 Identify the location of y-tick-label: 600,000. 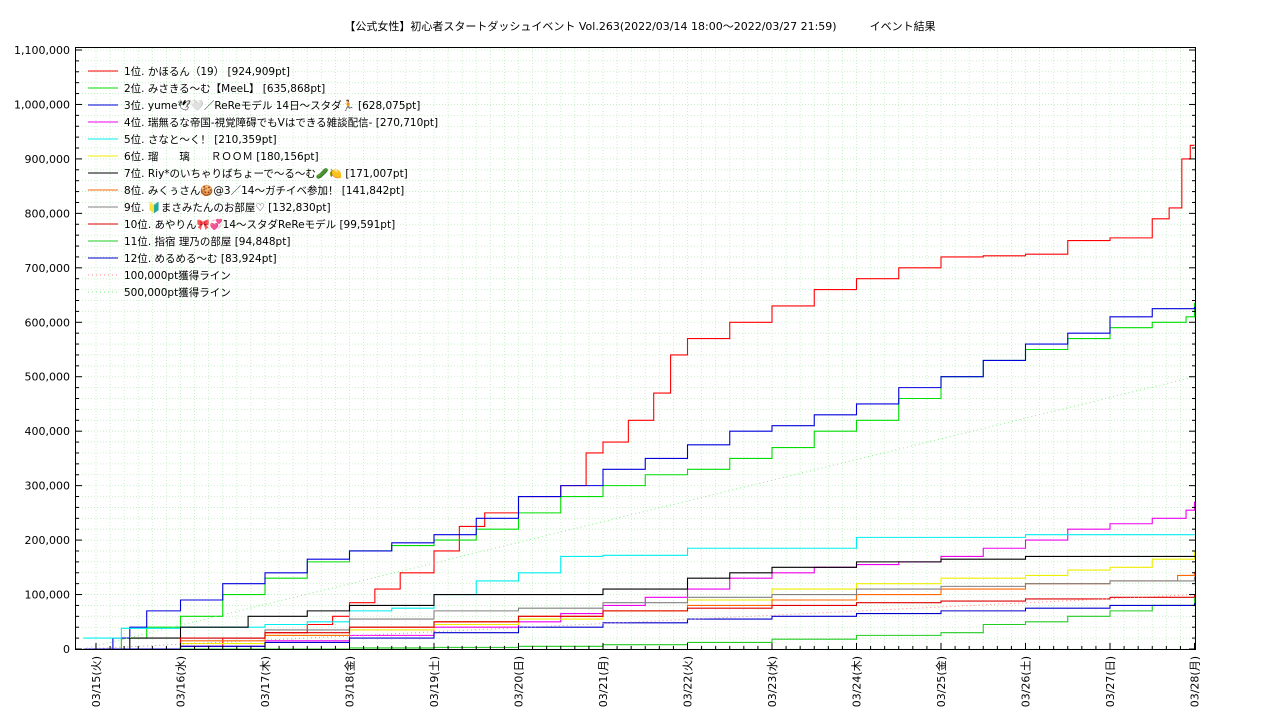
(48, 322).